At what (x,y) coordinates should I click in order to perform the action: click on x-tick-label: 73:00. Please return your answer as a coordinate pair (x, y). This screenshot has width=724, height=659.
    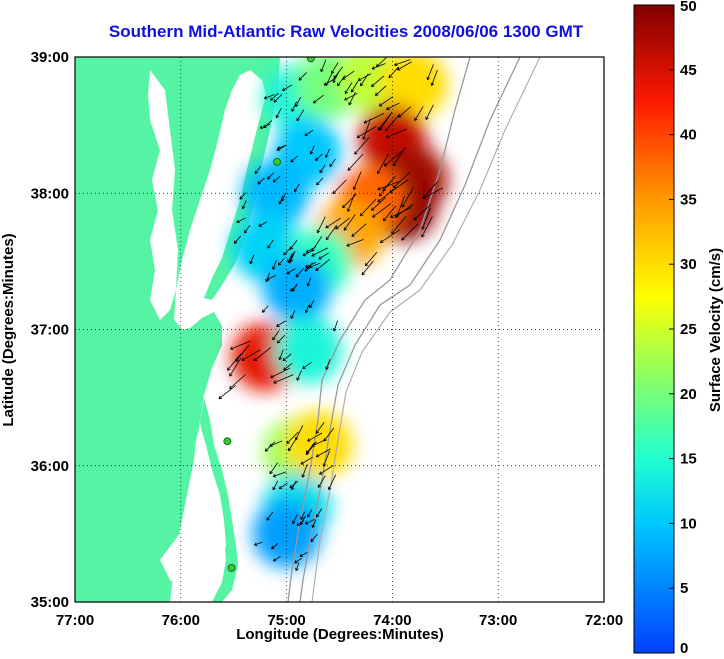
    Looking at the image, I should click on (498, 620).